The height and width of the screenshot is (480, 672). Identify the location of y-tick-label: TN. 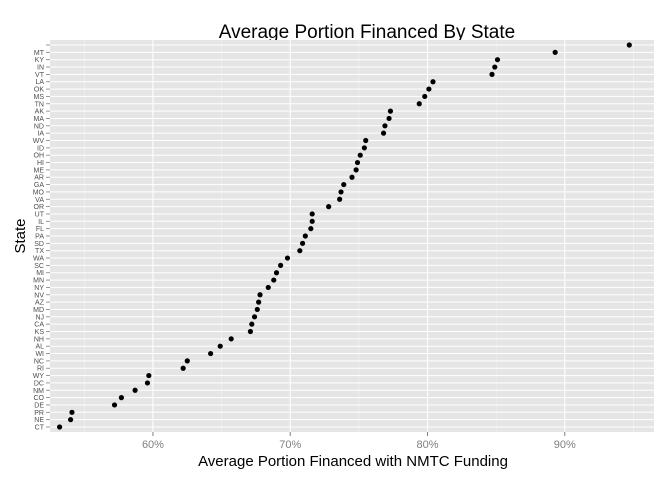
(39, 104).